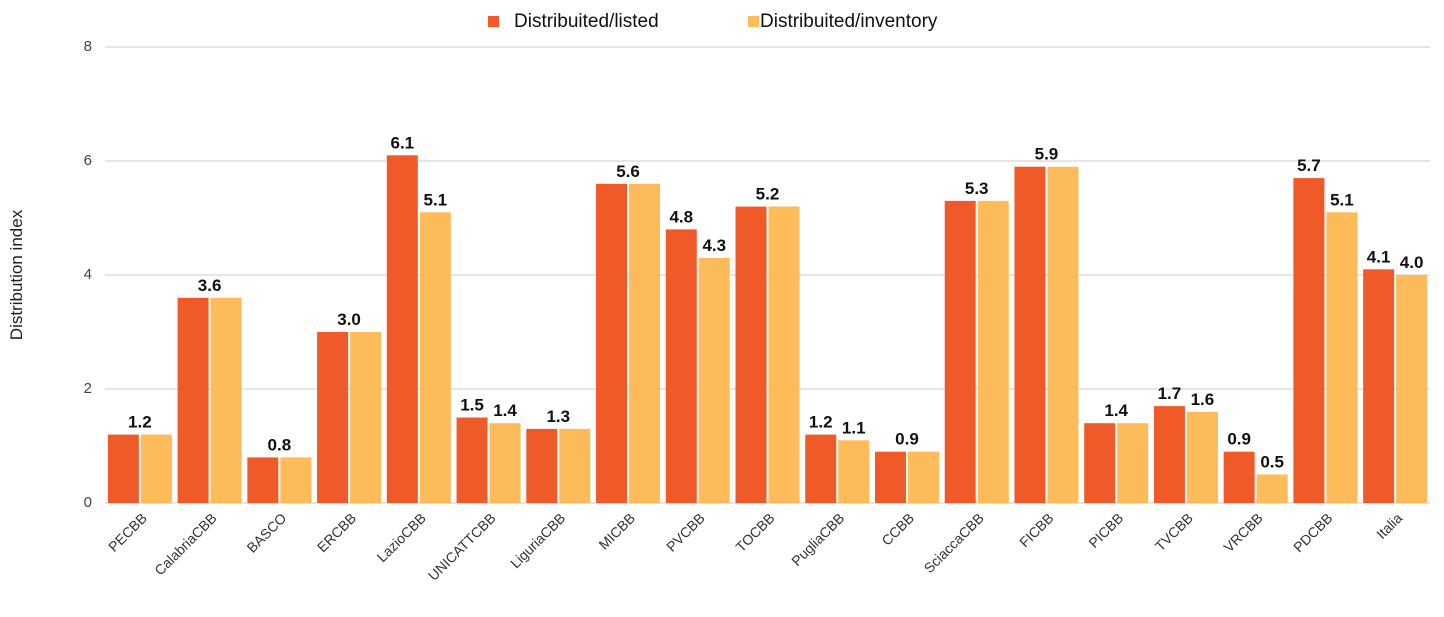  Describe the element at coordinates (586, 21) in the screenshot. I see `legend-label: Distribuited/listed` at that location.